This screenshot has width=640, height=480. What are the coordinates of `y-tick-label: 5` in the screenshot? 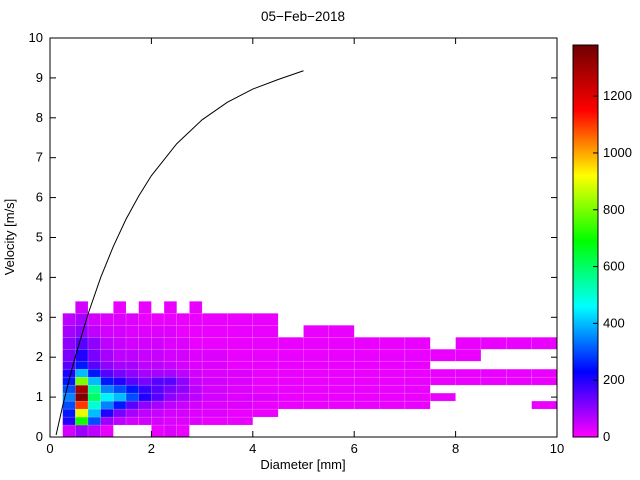 It's located at (39, 237).